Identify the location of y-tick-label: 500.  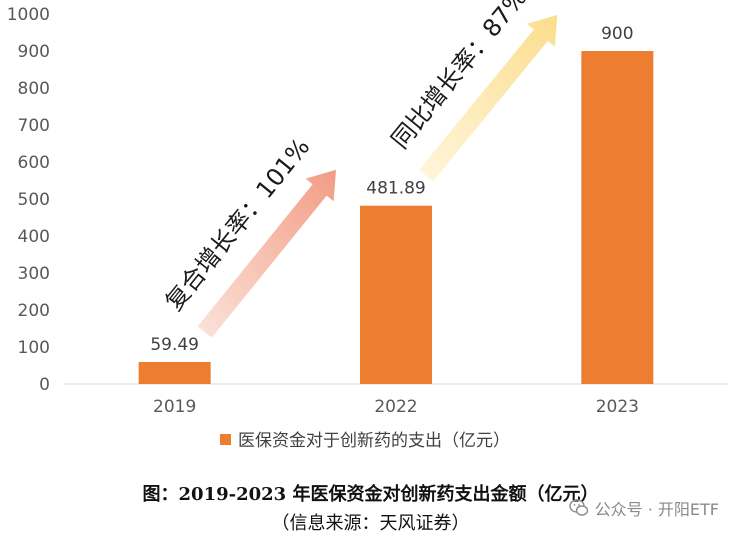
(34, 200).